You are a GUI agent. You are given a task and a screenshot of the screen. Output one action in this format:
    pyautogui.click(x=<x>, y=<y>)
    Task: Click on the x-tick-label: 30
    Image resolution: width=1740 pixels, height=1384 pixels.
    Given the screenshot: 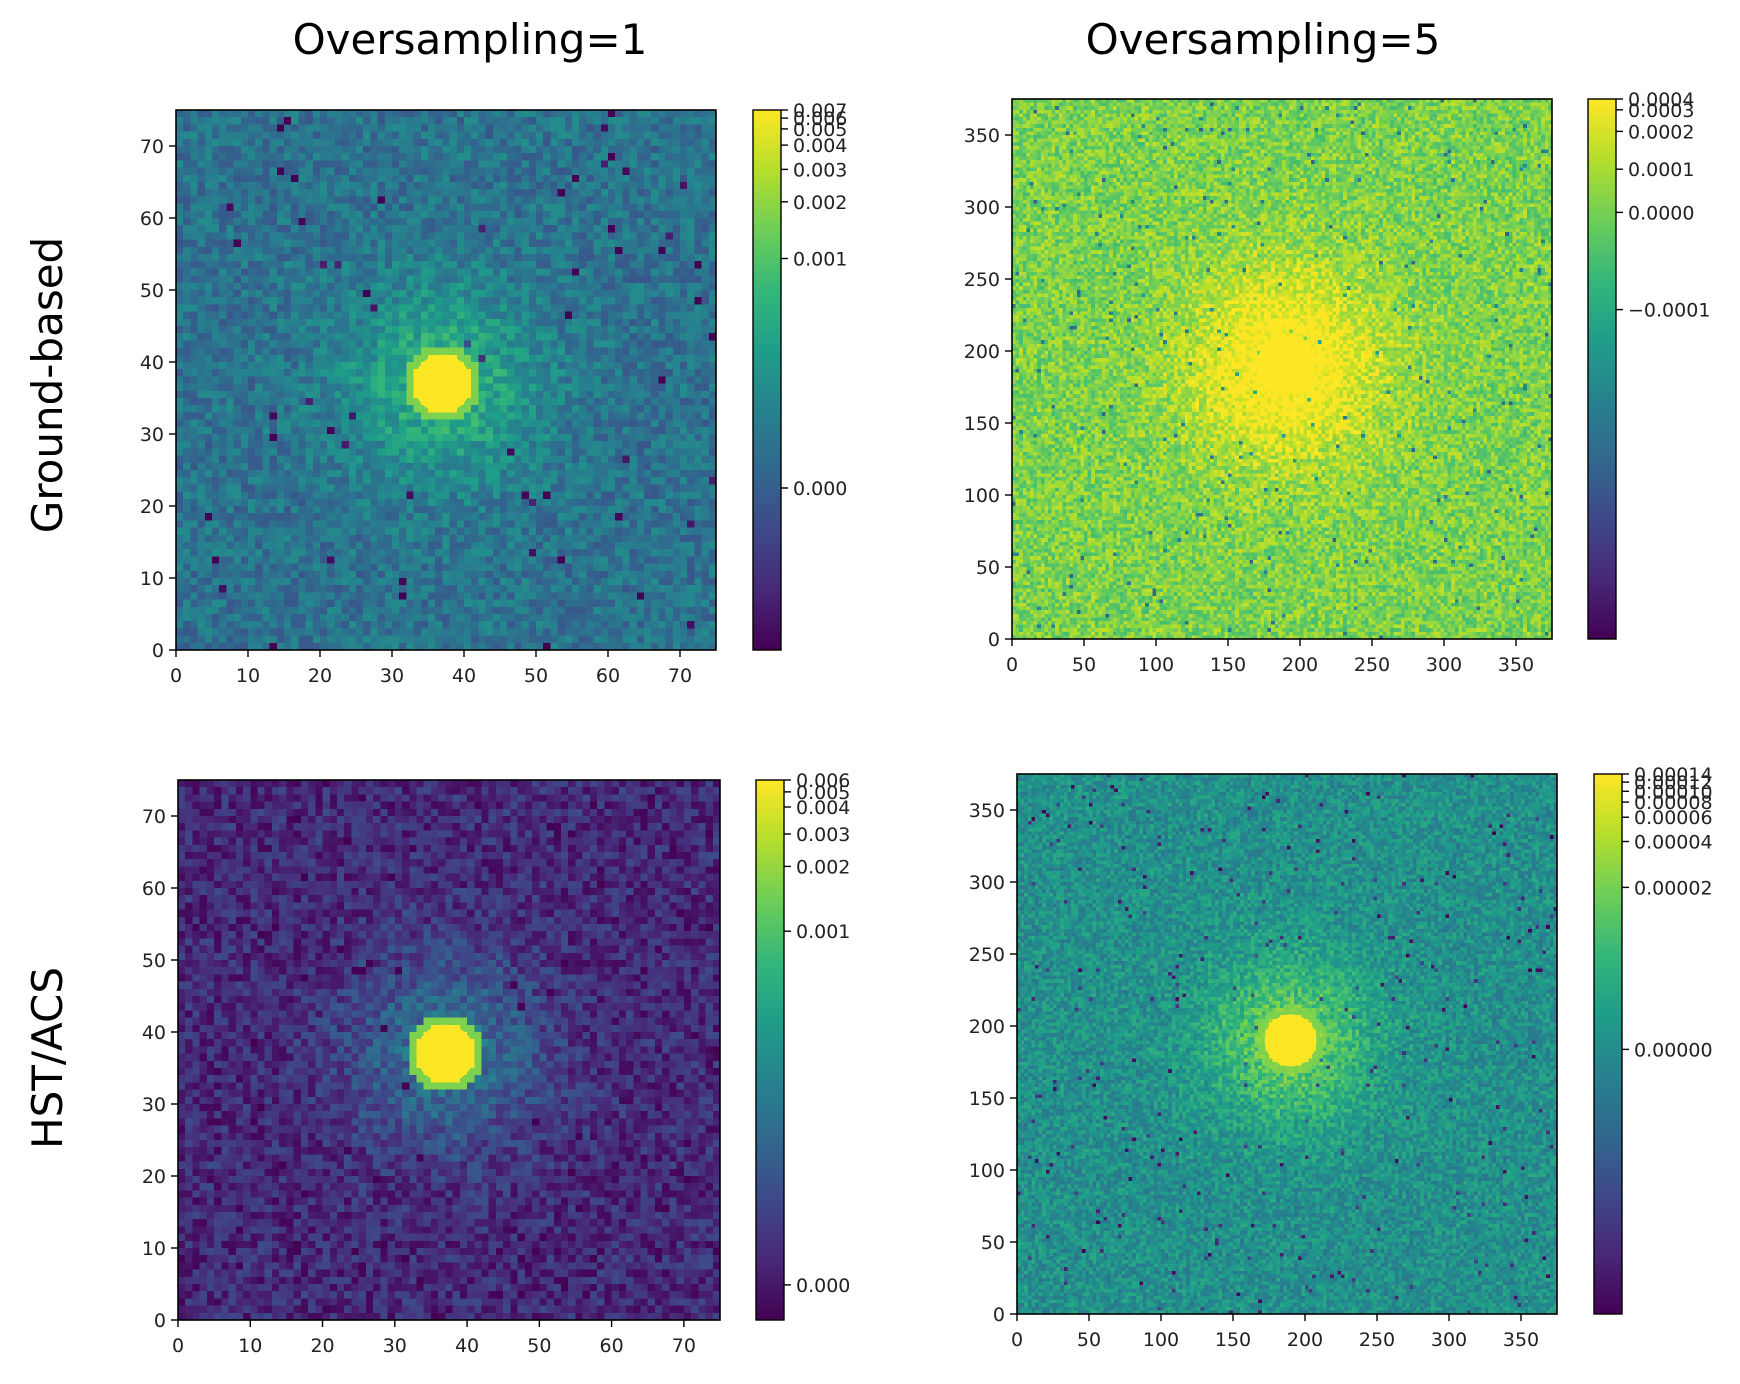 What is the action you would take?
    pyautogui.click(x=395, y=1346)
    